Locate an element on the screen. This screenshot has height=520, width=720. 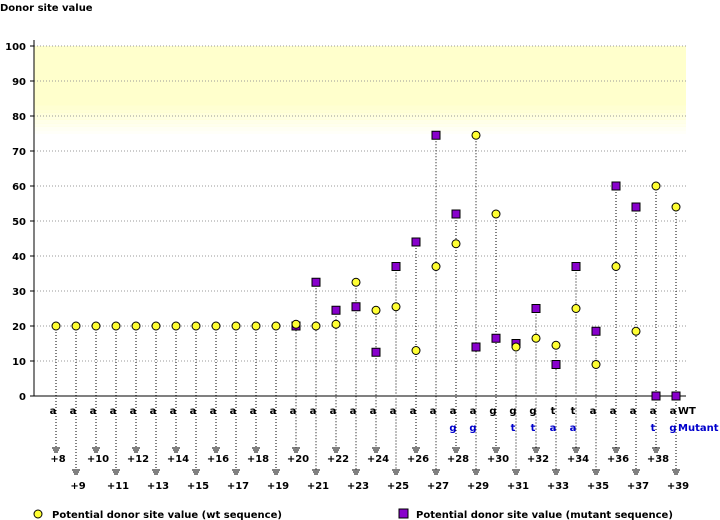
x-position-label: +32 is located at coordinates (538, 459).